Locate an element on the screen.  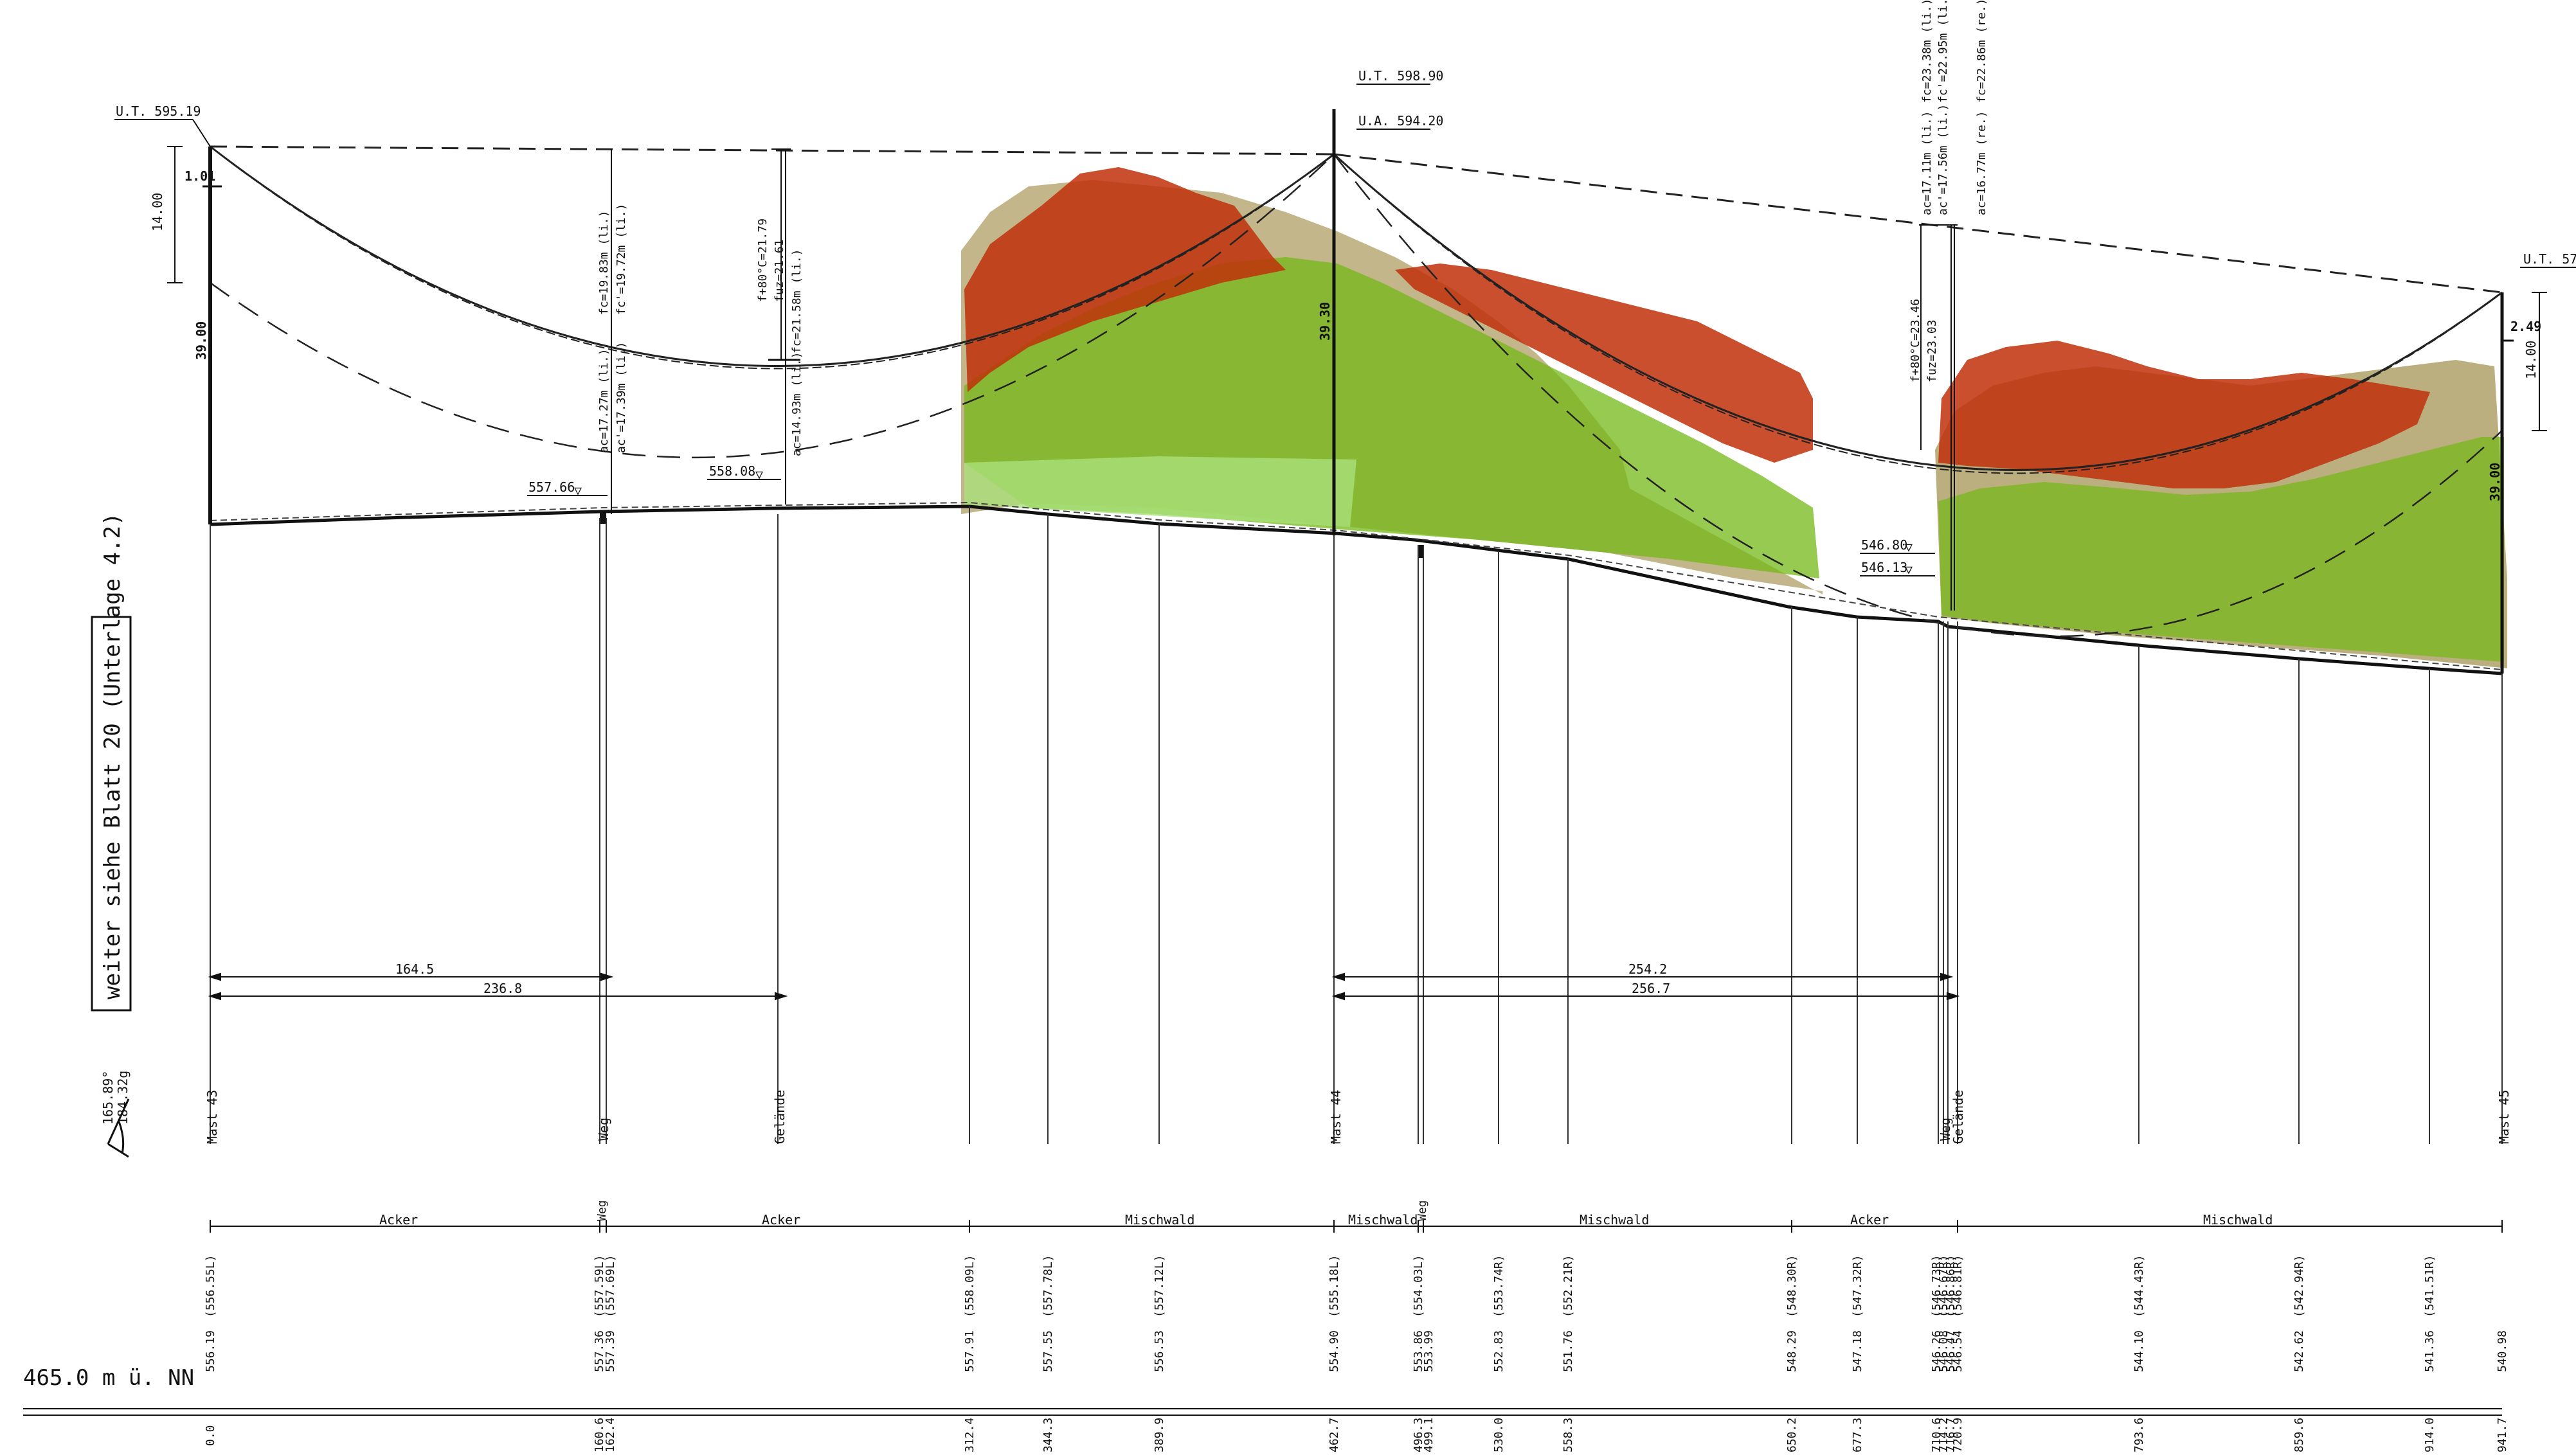
svg-text: fc=23.38m (li.) is located at coordinates (1927, 51).